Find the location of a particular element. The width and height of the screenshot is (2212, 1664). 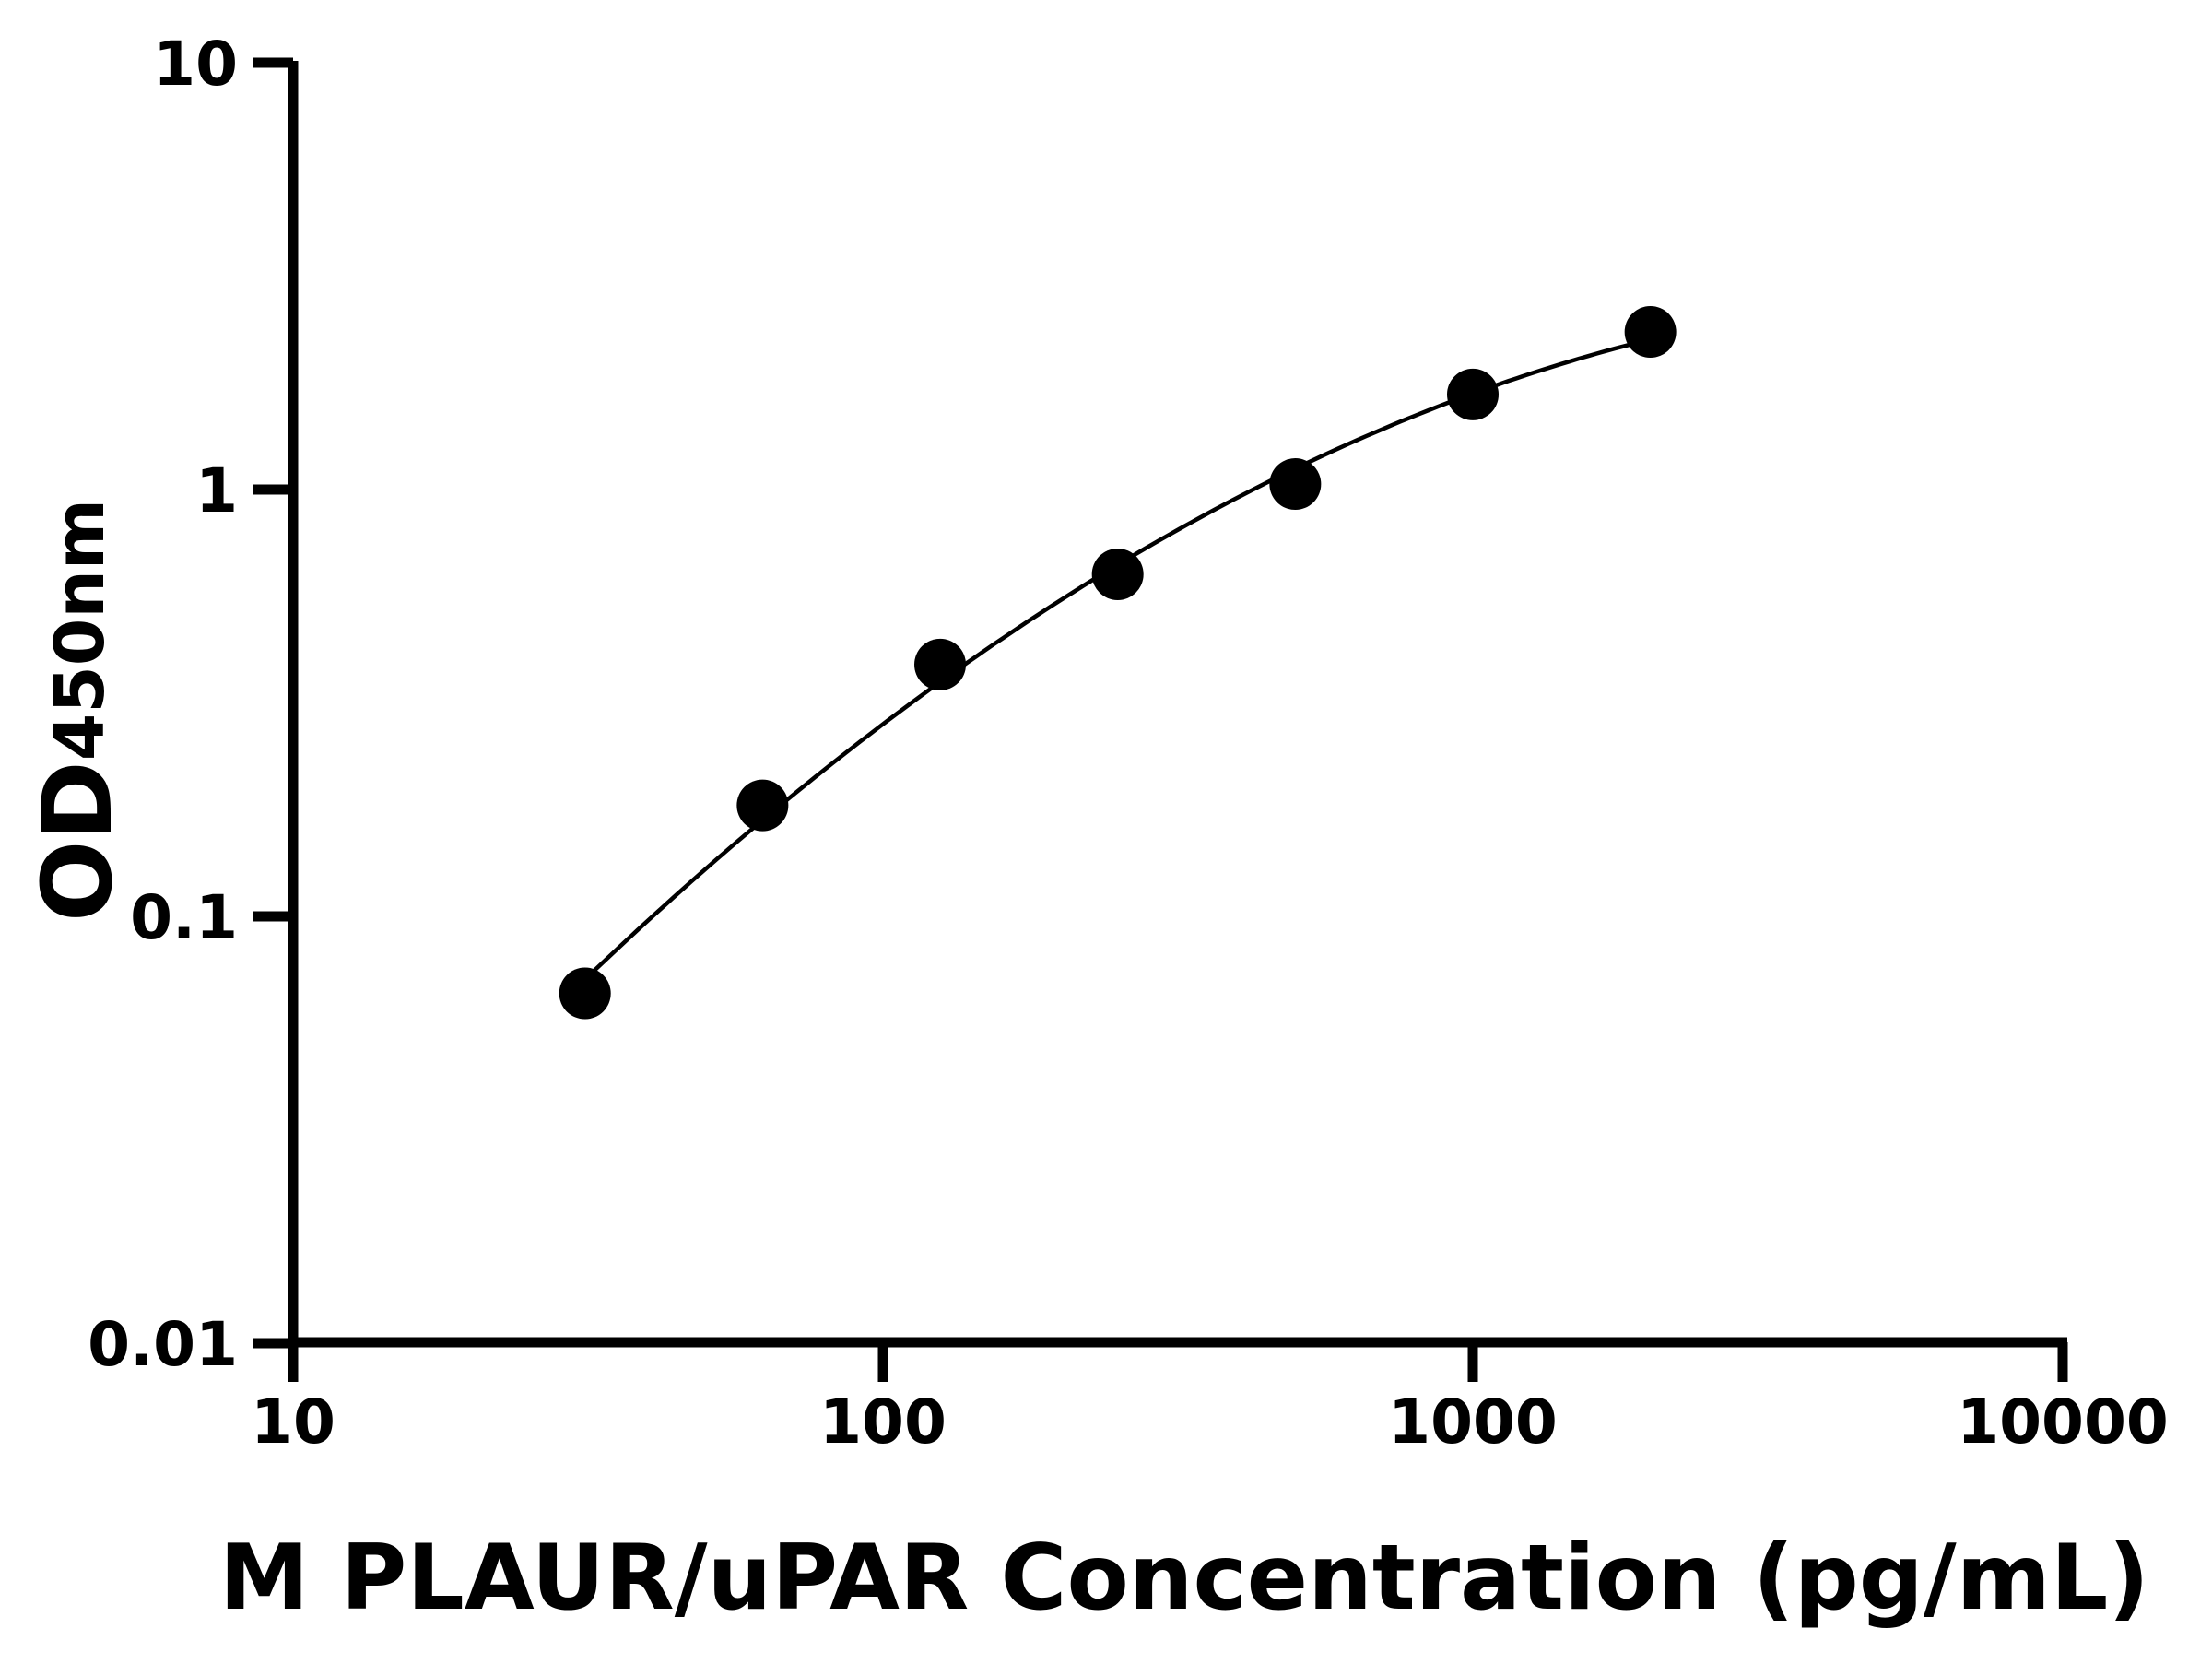

x-tick-label: 1000 is located at coordinates (1473, 1422).